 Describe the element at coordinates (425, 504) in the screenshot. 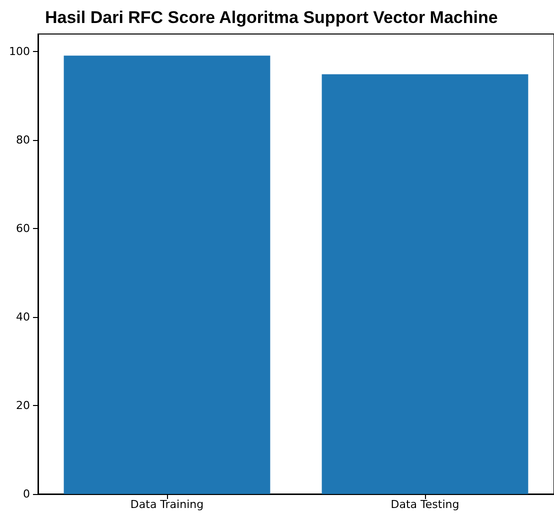

I see `x-tick-label: Data Testing` at that location.